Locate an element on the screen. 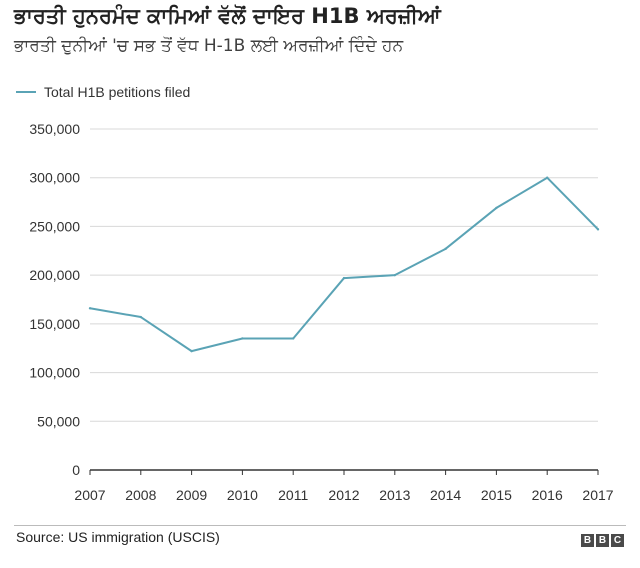  x-axis is located at coordinates (344, 472).